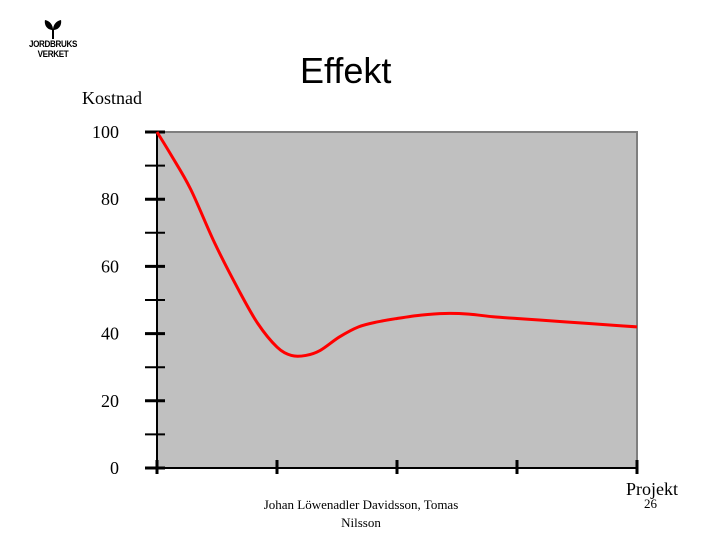 The width and height of the screenshot is (720, 540). I want to click on y-axis-label: Kostnad, so click(112, 98).